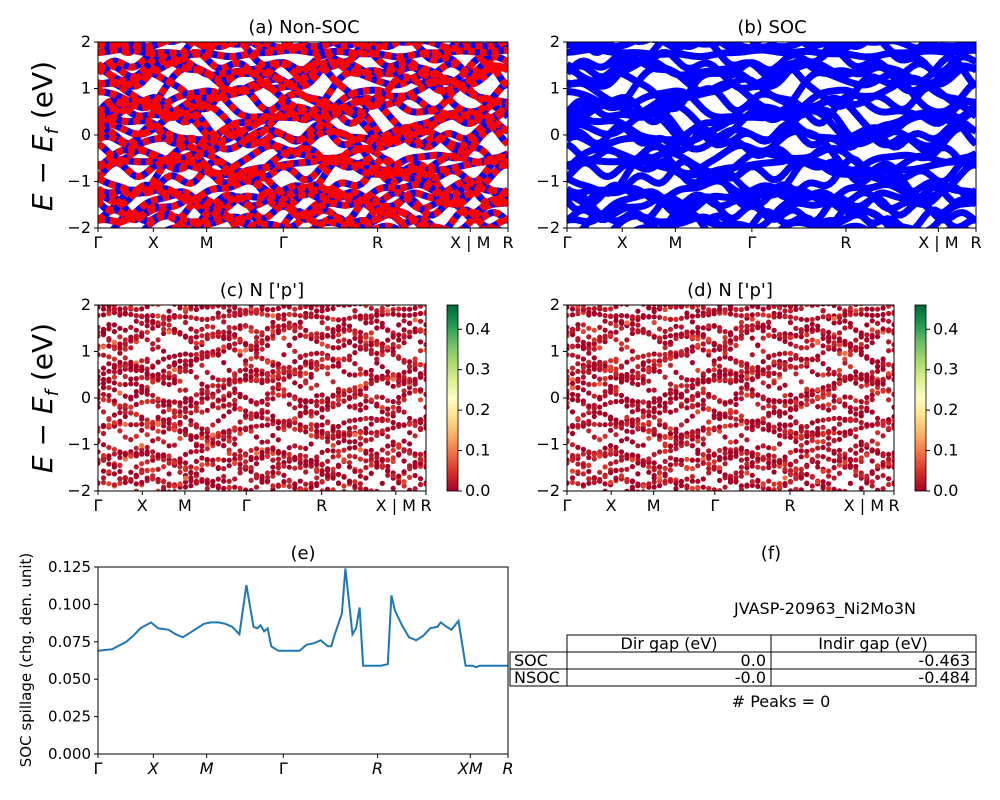 Image resolution: width=1000 pixels, height=800 pixels. Describe the element at coordinates (477, 490) in the screenshot. I see `colorbar-tick-label: 0.0` at that location.